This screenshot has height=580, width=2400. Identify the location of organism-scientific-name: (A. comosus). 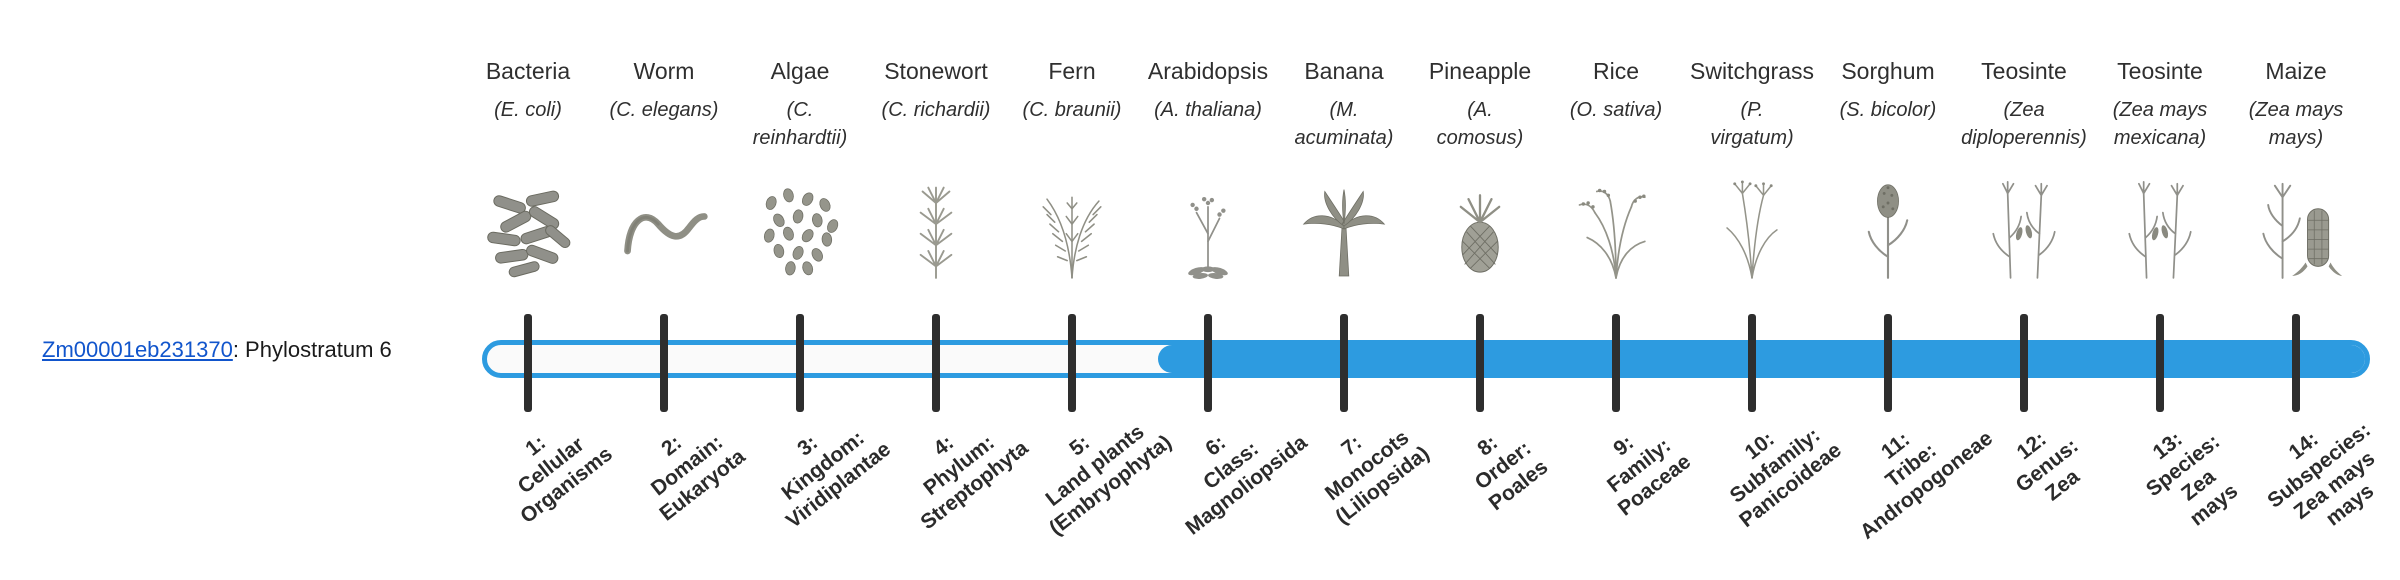
(1480, 124).